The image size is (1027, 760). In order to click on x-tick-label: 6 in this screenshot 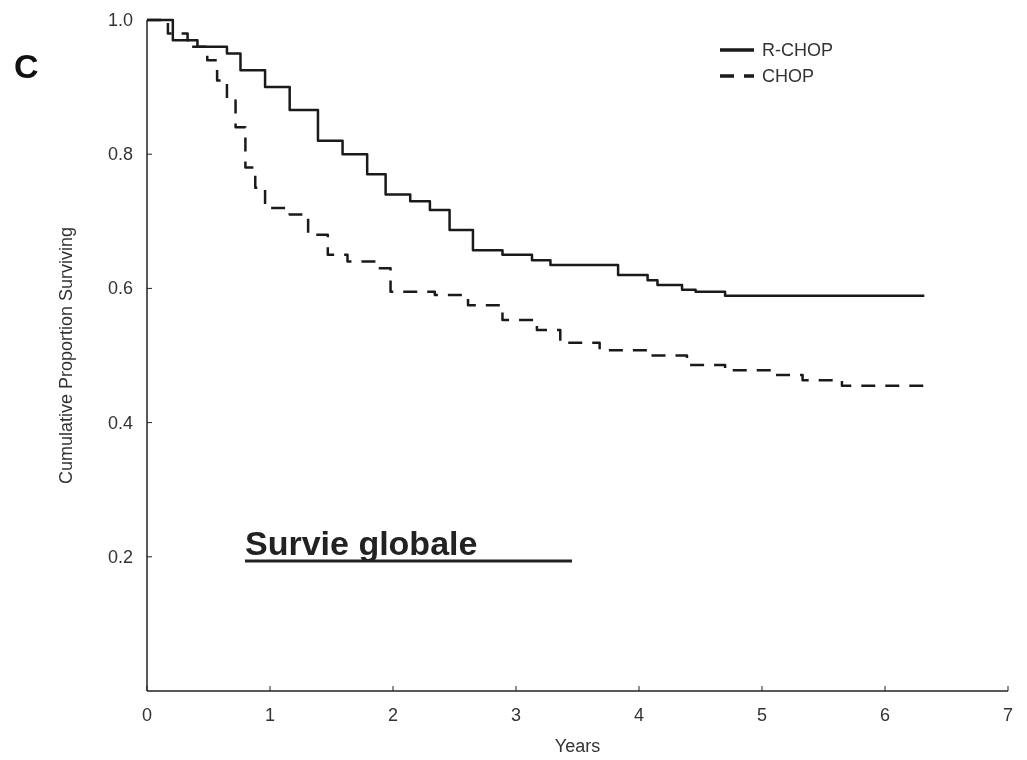, I will do `click(885, 715)`.